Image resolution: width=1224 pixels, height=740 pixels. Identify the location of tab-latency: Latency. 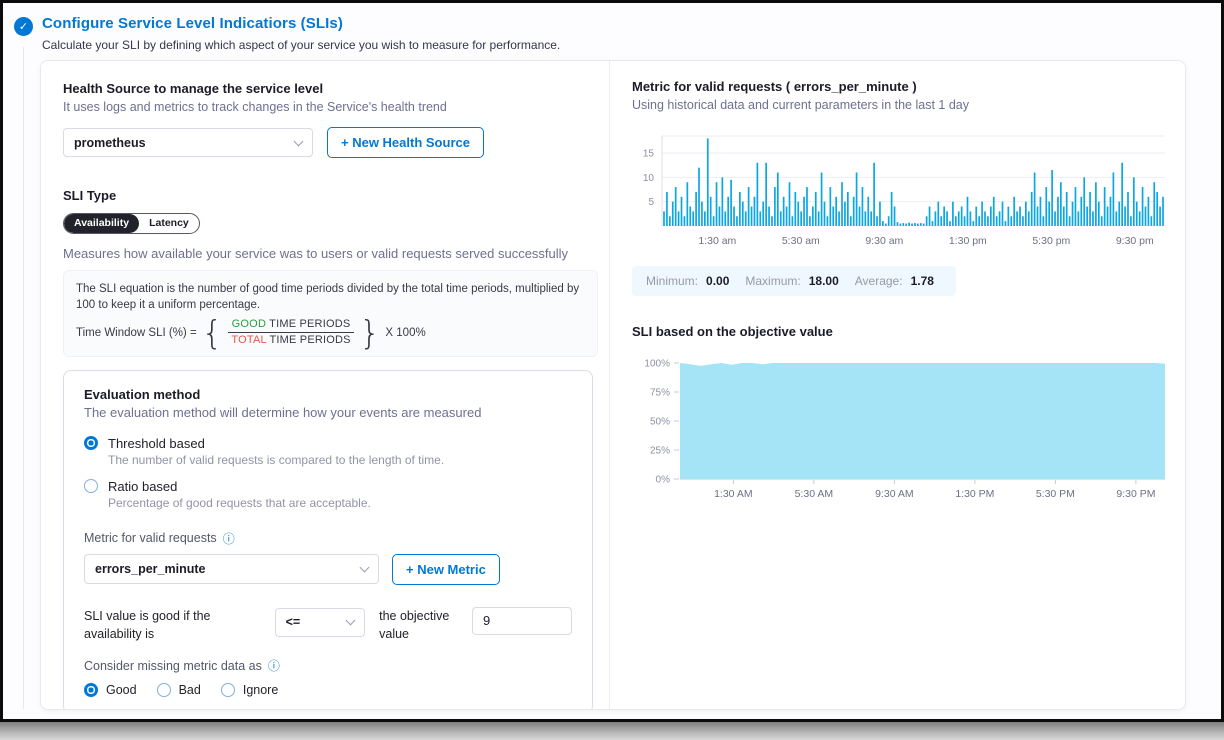
(169, 223).